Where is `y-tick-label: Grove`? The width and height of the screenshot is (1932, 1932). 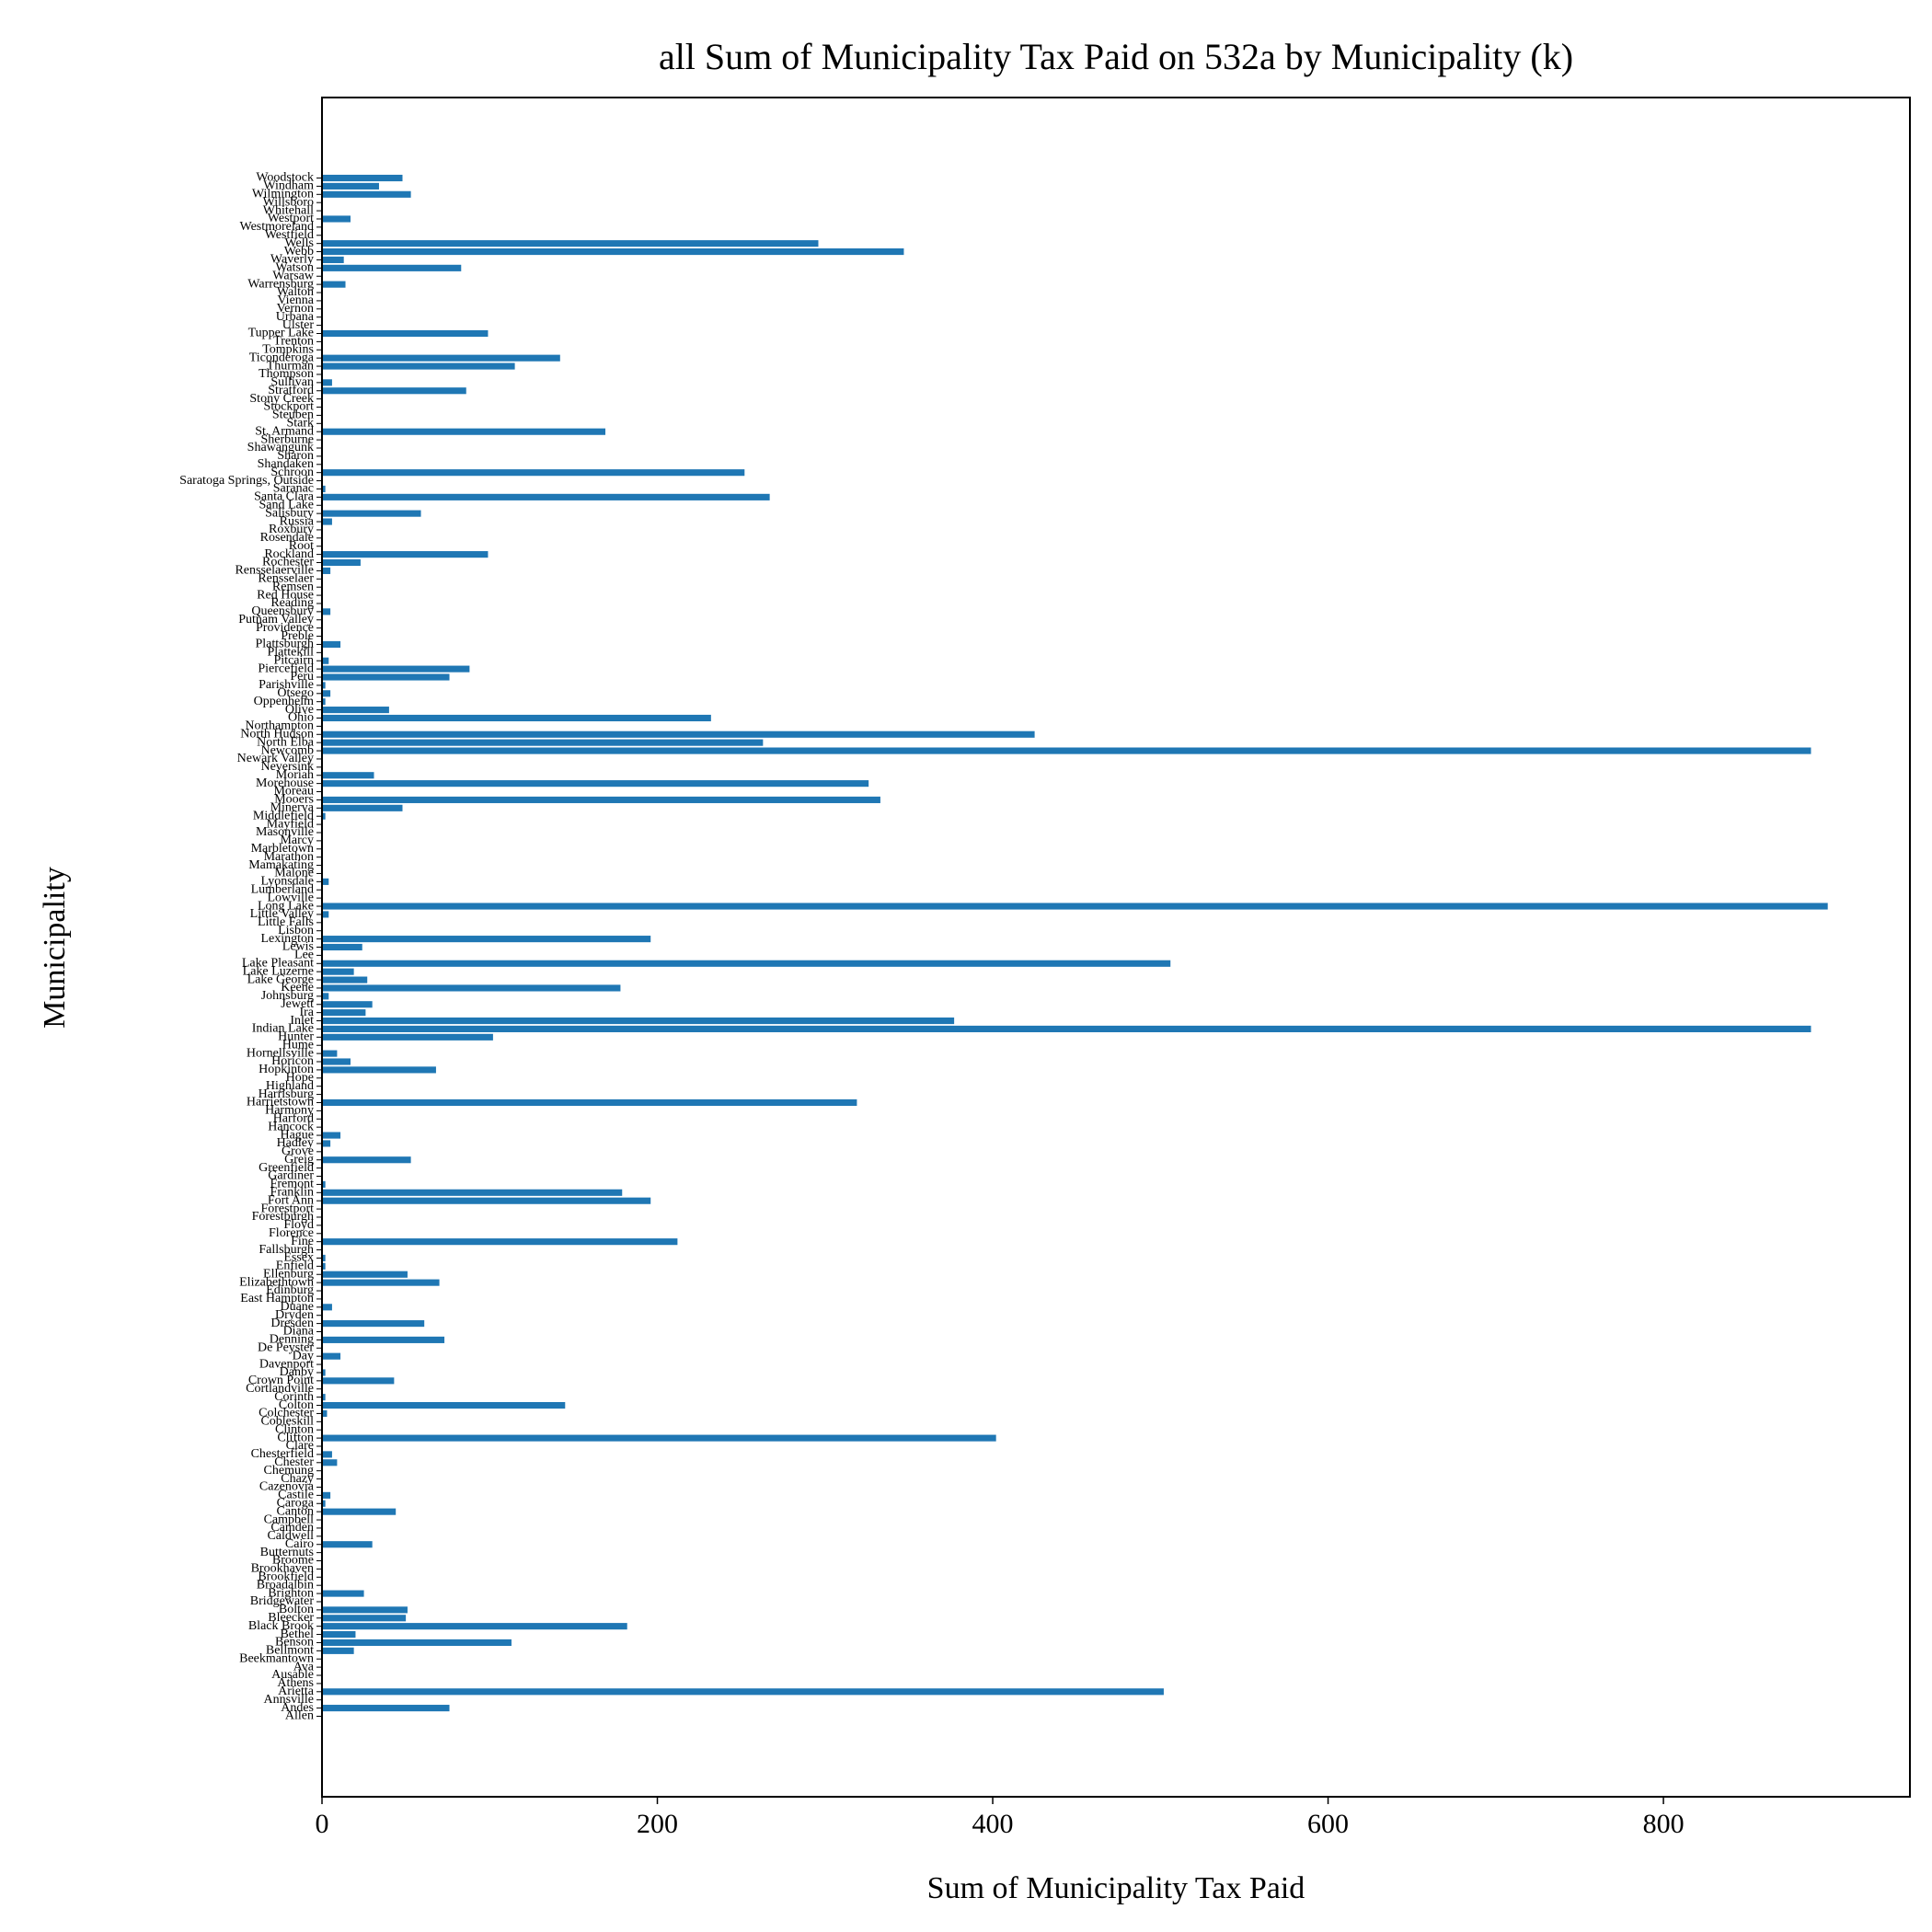 y-tick-label: Grove is located at coordinates (298, 1151).